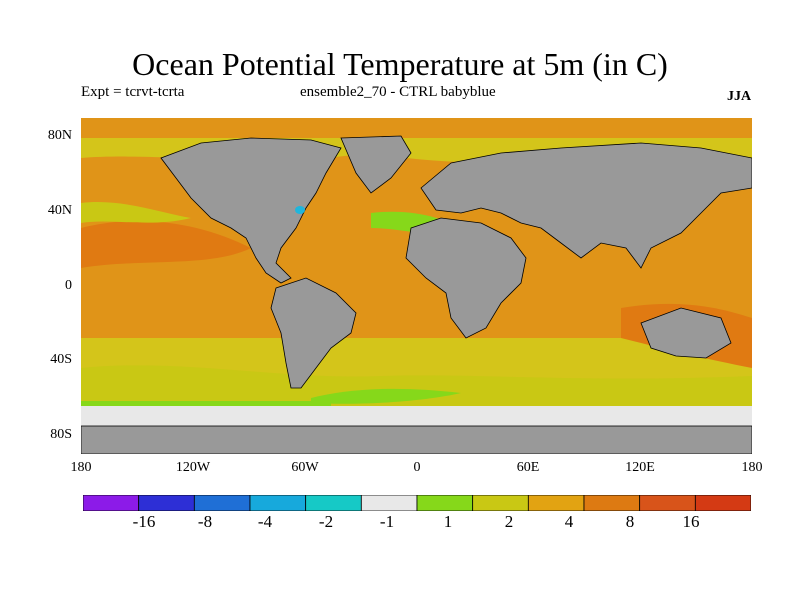  Describe the element at coordinates (739, 96) in the screenshot. I see `season-label: JJA` at that location.